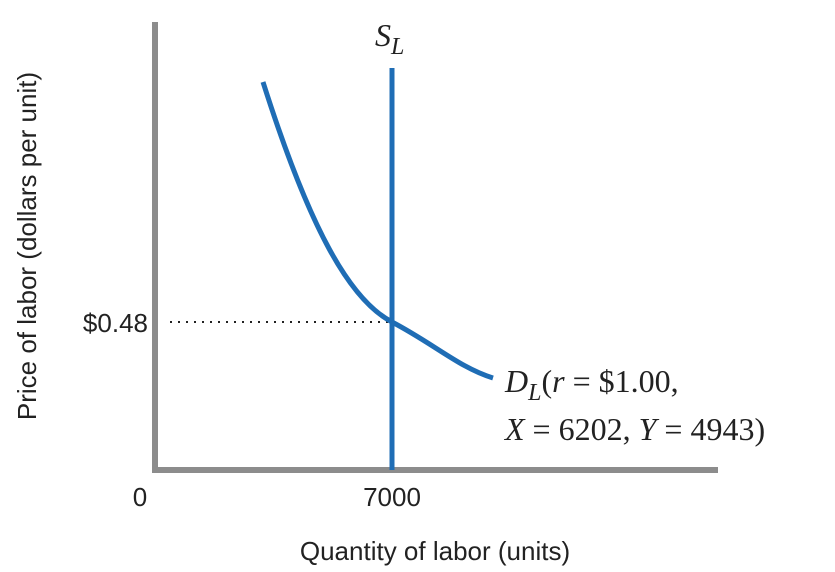 Image resolution: width=835 pixels, height=572 pixels. I want to click on demand-curve, so click(377, 231).